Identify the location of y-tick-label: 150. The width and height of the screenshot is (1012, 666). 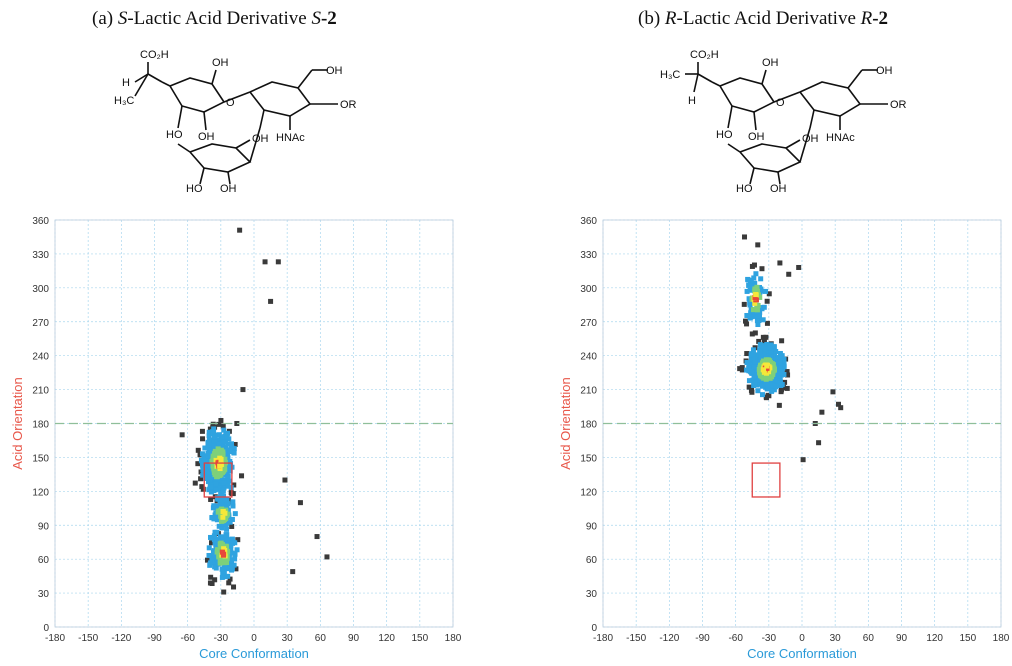
(588, 458).